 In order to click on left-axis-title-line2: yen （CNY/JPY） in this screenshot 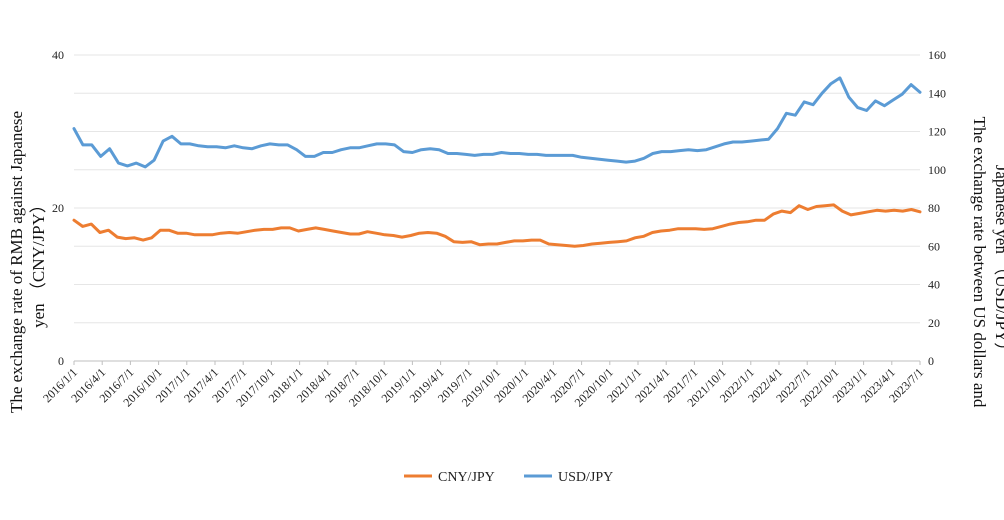, I will do `click(38, 262)`.